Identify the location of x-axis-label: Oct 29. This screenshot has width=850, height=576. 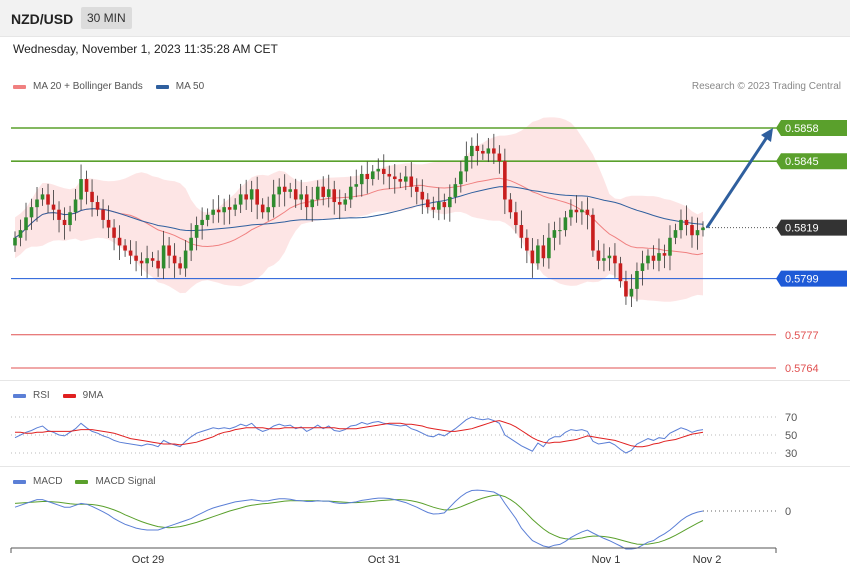
(148, 560).